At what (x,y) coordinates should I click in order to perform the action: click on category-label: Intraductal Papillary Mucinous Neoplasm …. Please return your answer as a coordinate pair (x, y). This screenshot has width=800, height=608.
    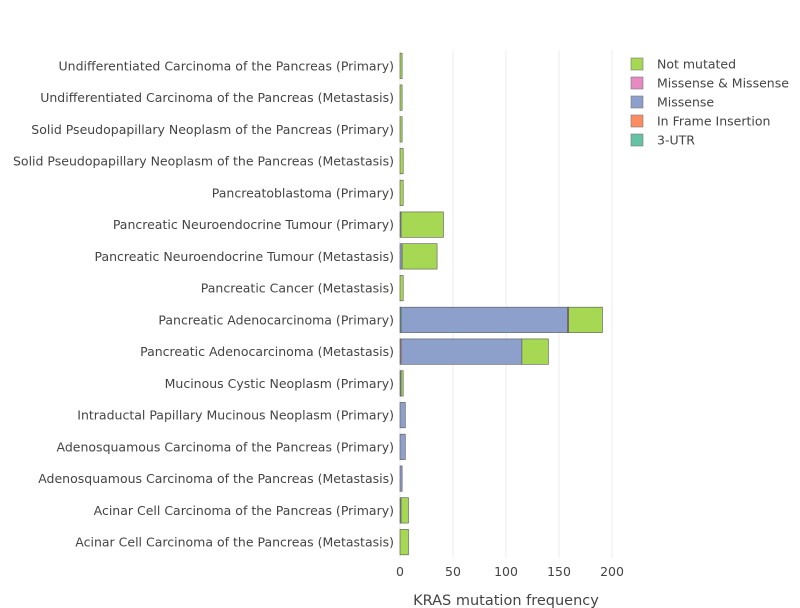
    Looking at the image, I should click on (235, 415).